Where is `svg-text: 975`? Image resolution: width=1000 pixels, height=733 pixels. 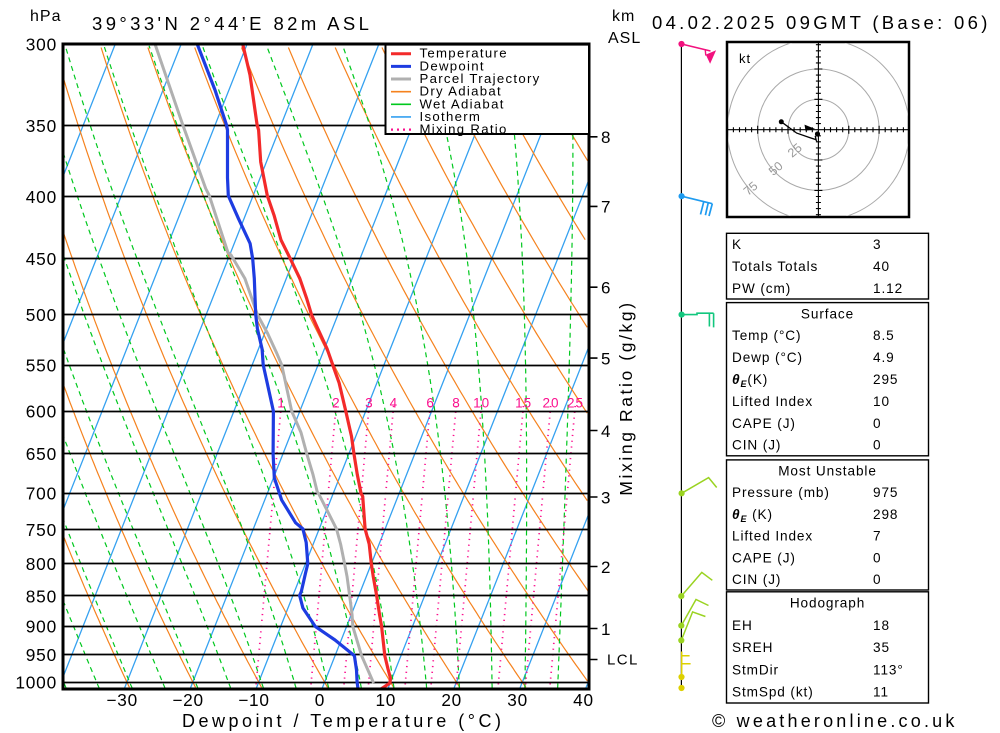 svg-text: 975 is located at coordinates (885, 492).